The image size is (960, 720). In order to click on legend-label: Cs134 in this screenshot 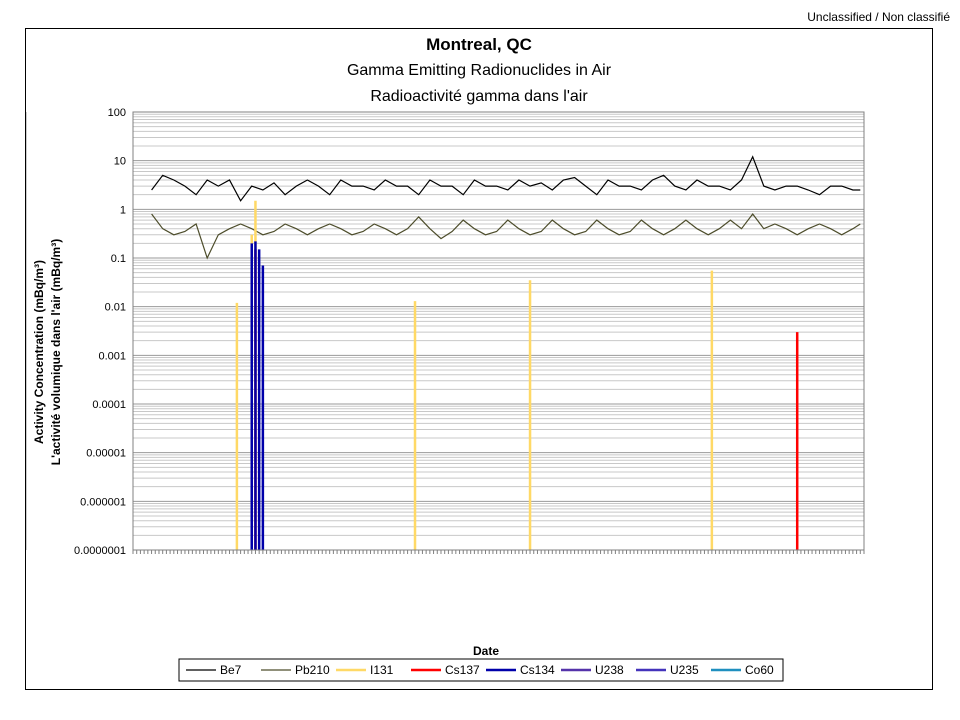, I will do `click(537, 670)`.